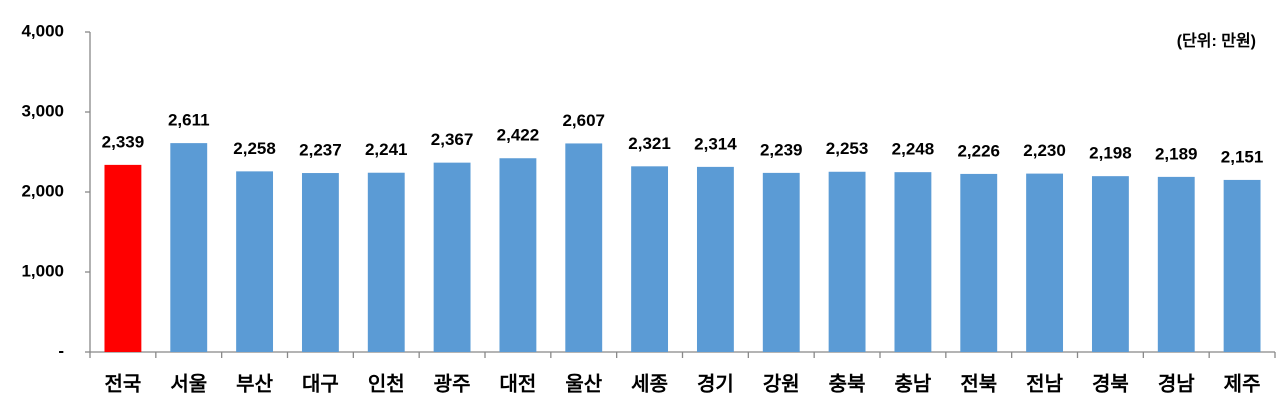  I want to click on x-tick-label: 울산, so click(583, 383).